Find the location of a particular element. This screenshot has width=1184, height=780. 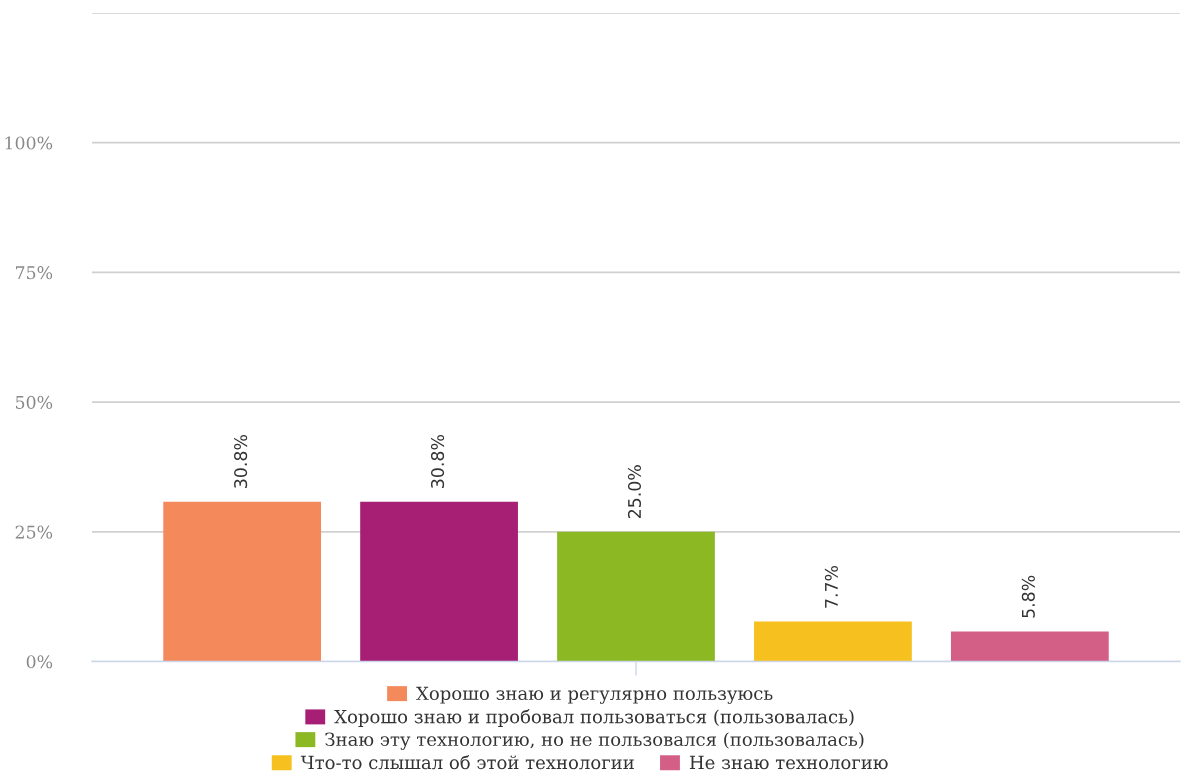

y-tick-label: 0% is located at coordinates (39, 662).